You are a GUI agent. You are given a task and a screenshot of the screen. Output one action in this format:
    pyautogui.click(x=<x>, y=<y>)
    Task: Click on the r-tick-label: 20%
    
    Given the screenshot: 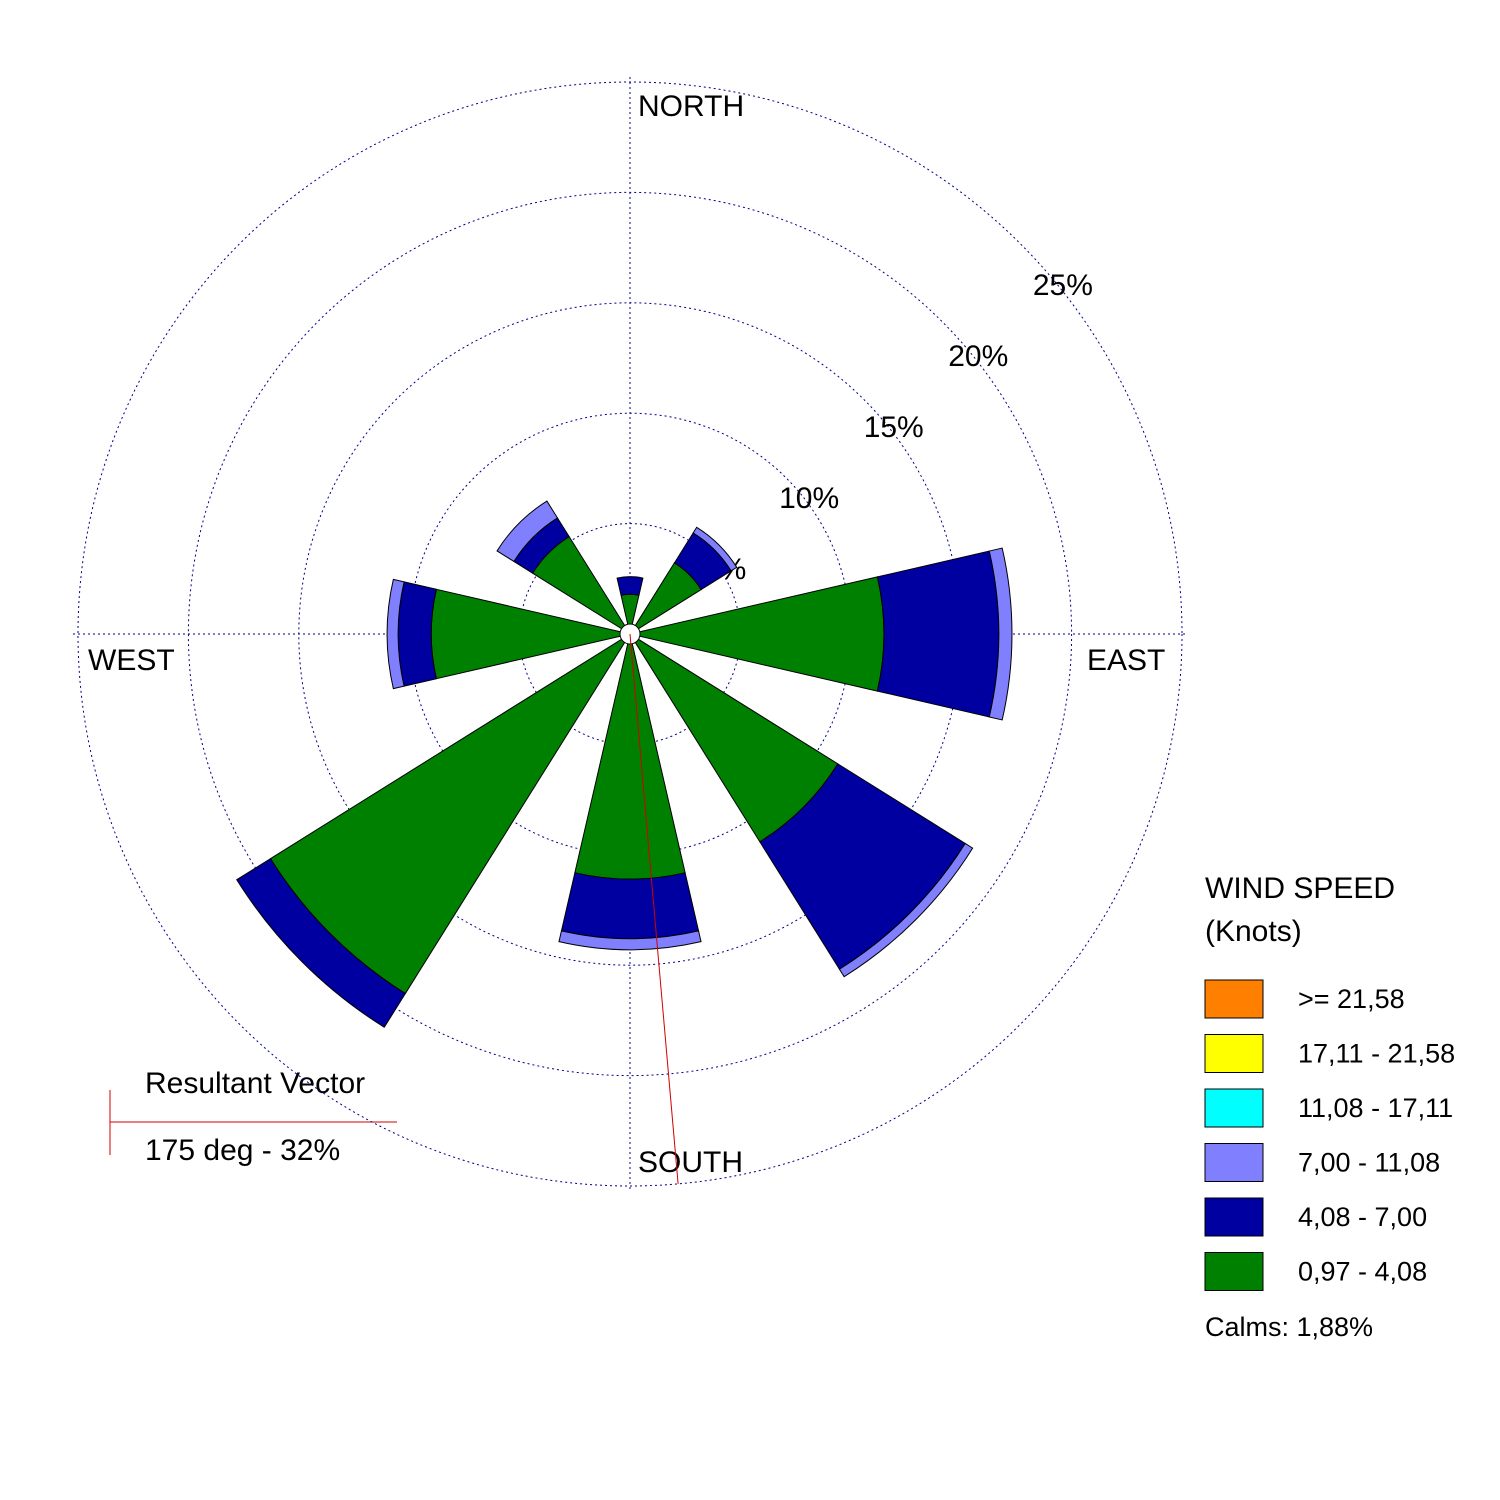 What is the action you would take?
    pyautogui.click(x=978, y=356)
    